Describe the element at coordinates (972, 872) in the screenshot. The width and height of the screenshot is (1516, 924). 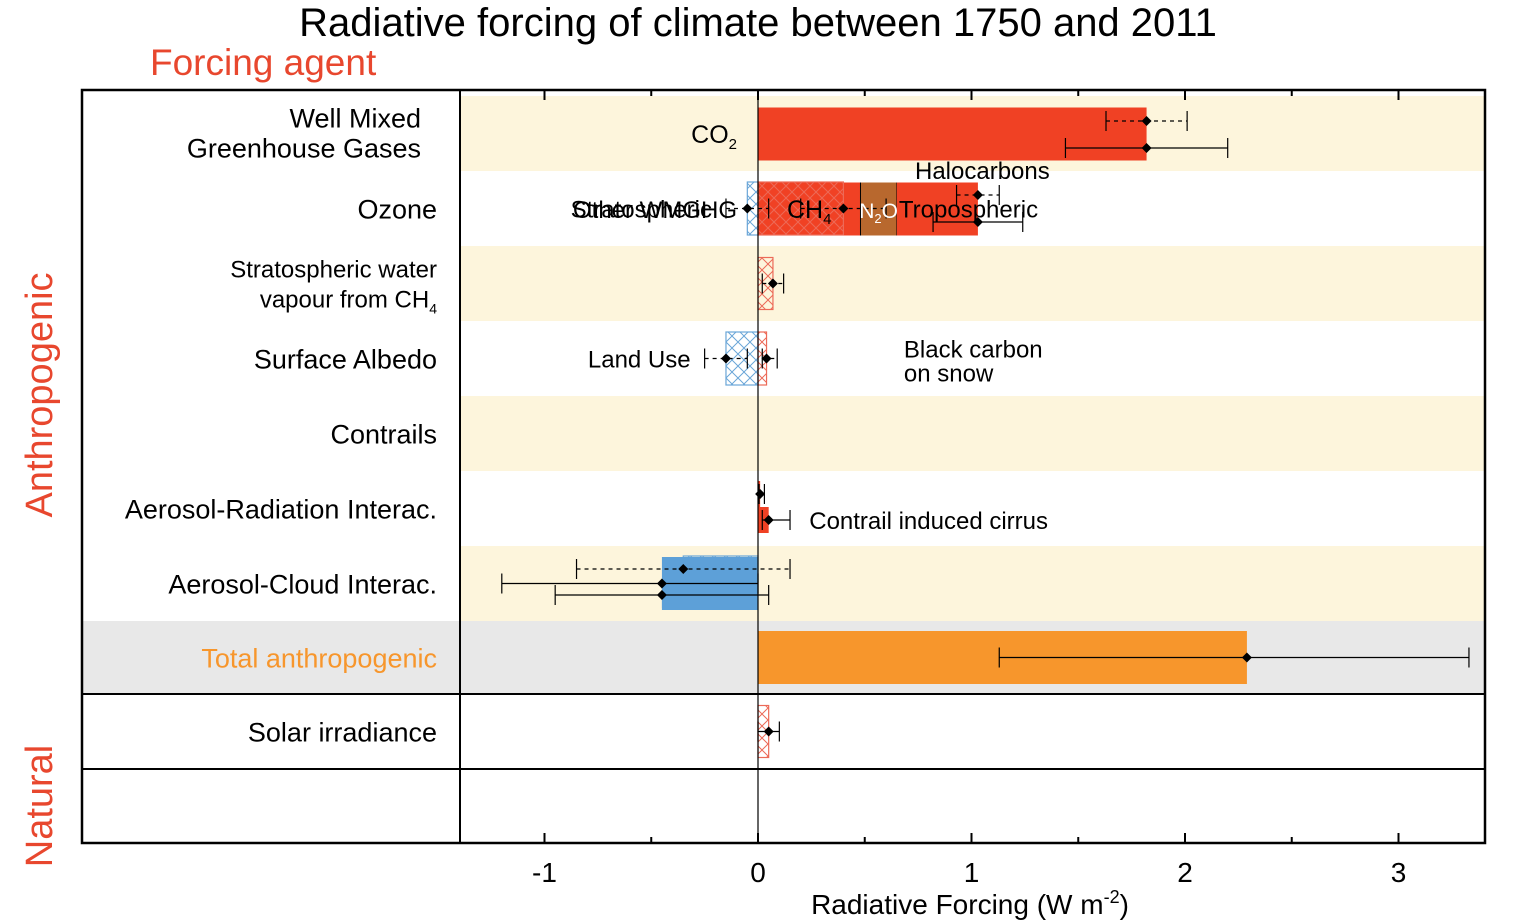
I see `x-tick-label: 1` at that location.